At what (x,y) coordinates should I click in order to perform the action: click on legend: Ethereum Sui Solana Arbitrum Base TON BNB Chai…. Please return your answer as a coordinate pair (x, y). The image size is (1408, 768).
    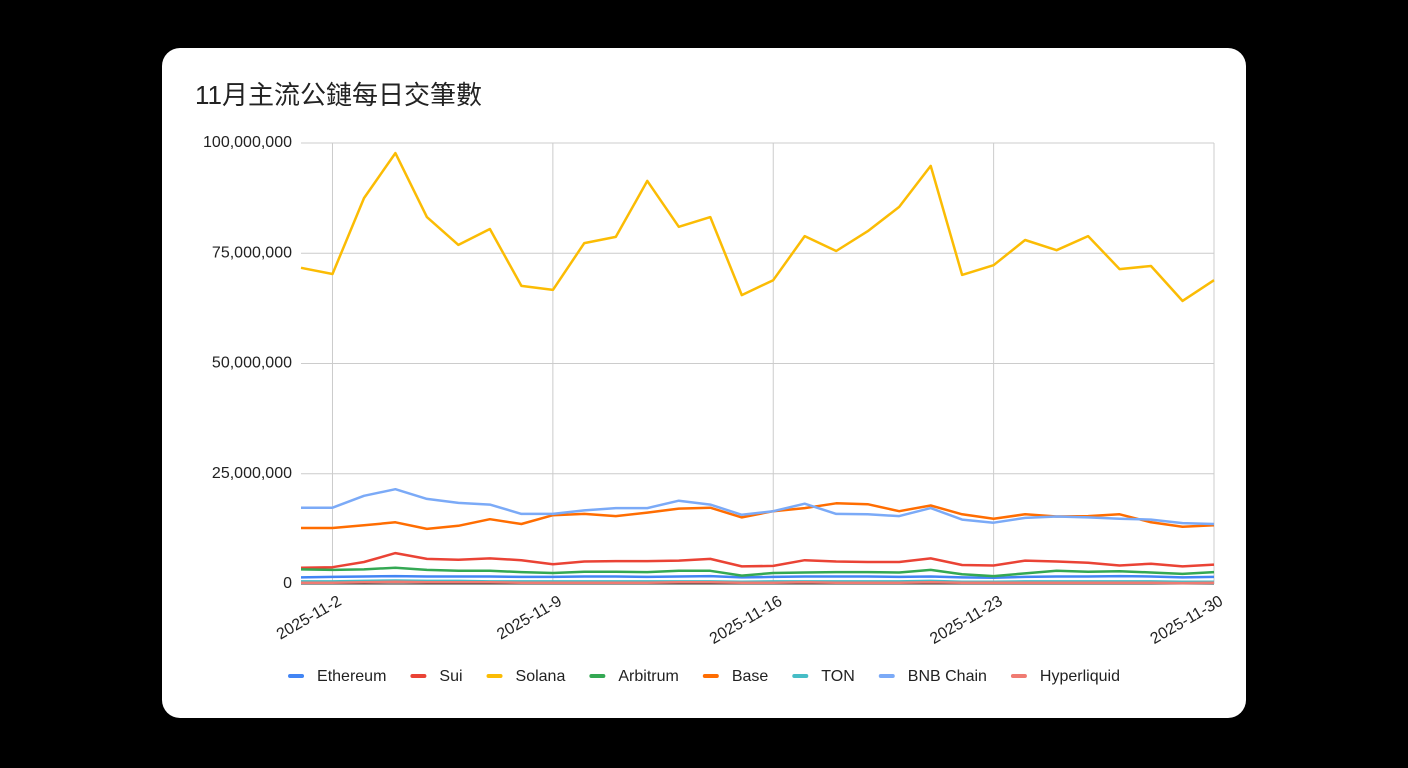
    Looking at the image, I should click on (704, 676).